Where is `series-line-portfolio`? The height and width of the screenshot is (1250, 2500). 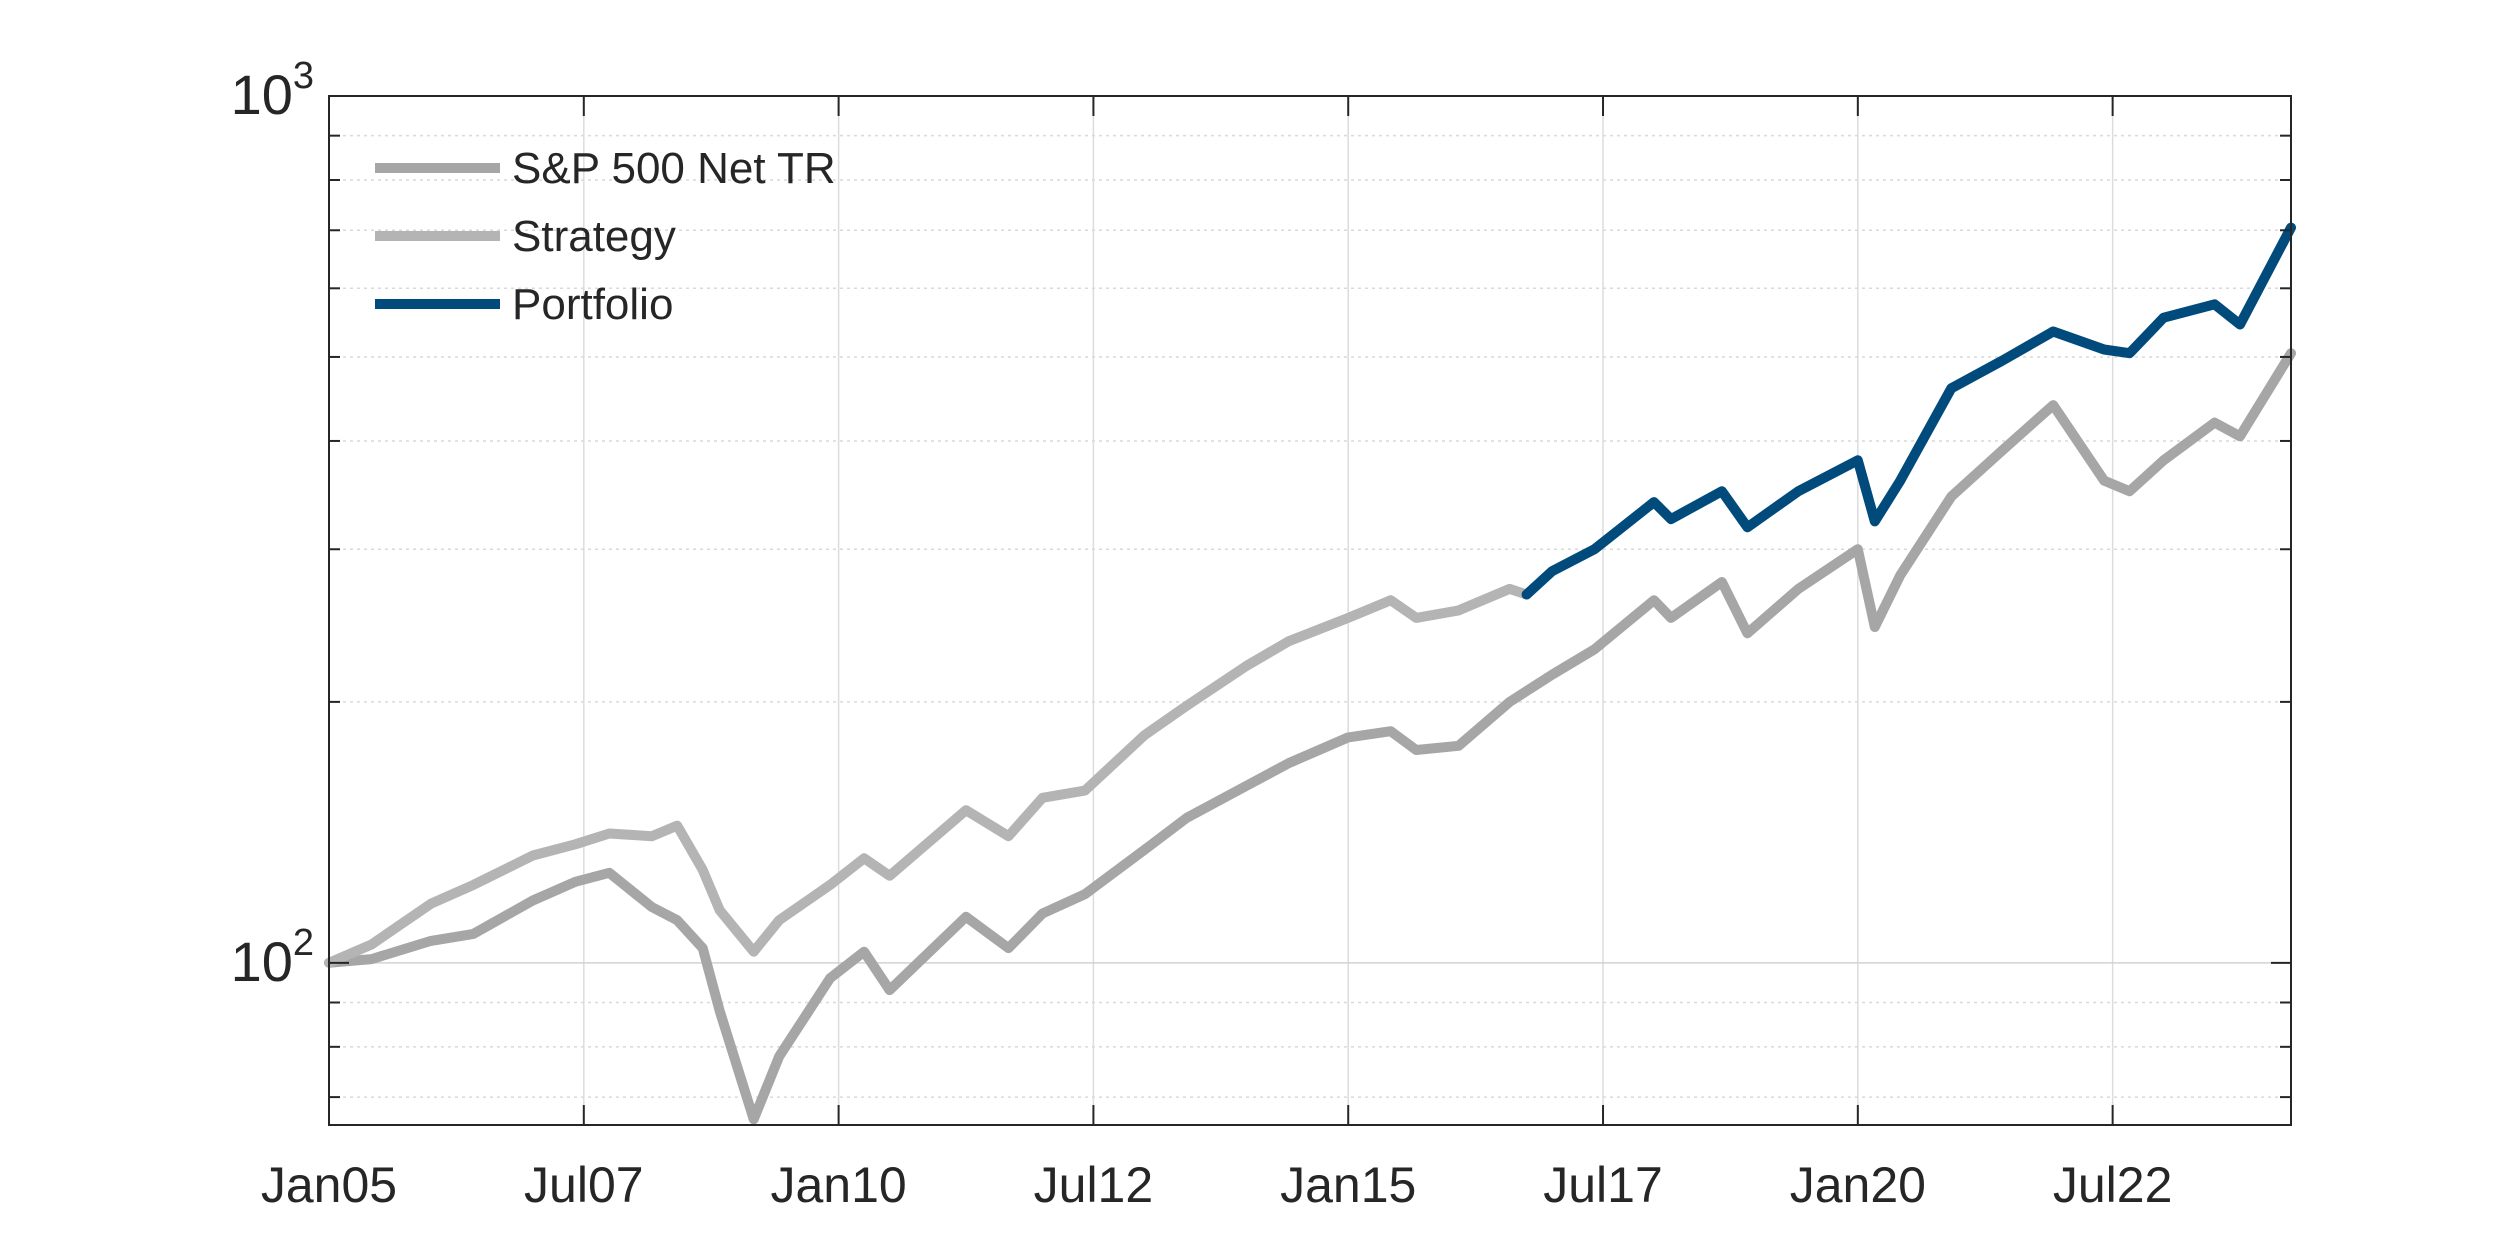 series-line-portfolio is located at coordinates (1908, 411).